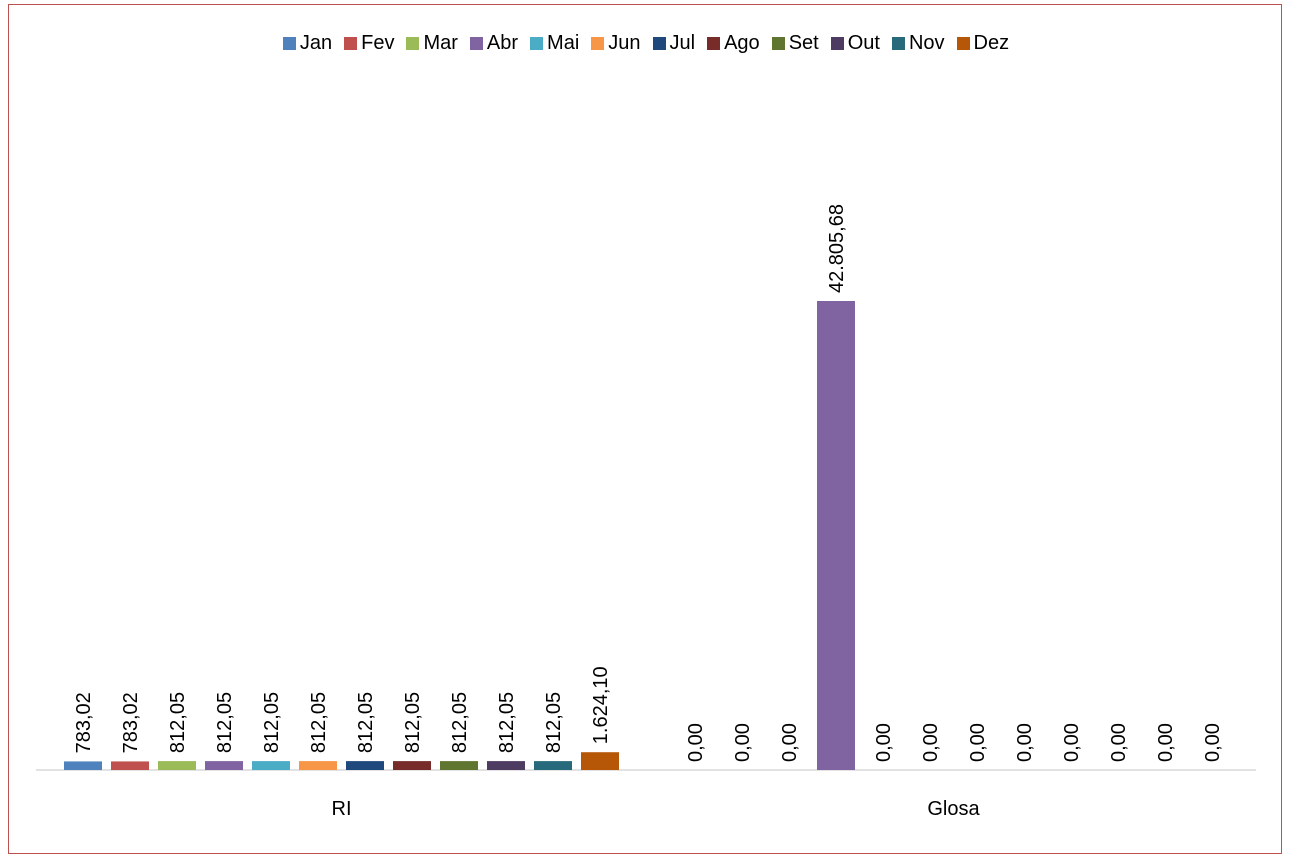 Image resolution: width=1292 pixels, height=854 pixels. I want to click on data-label-ri-mar: 812,05, so click(178, 722).